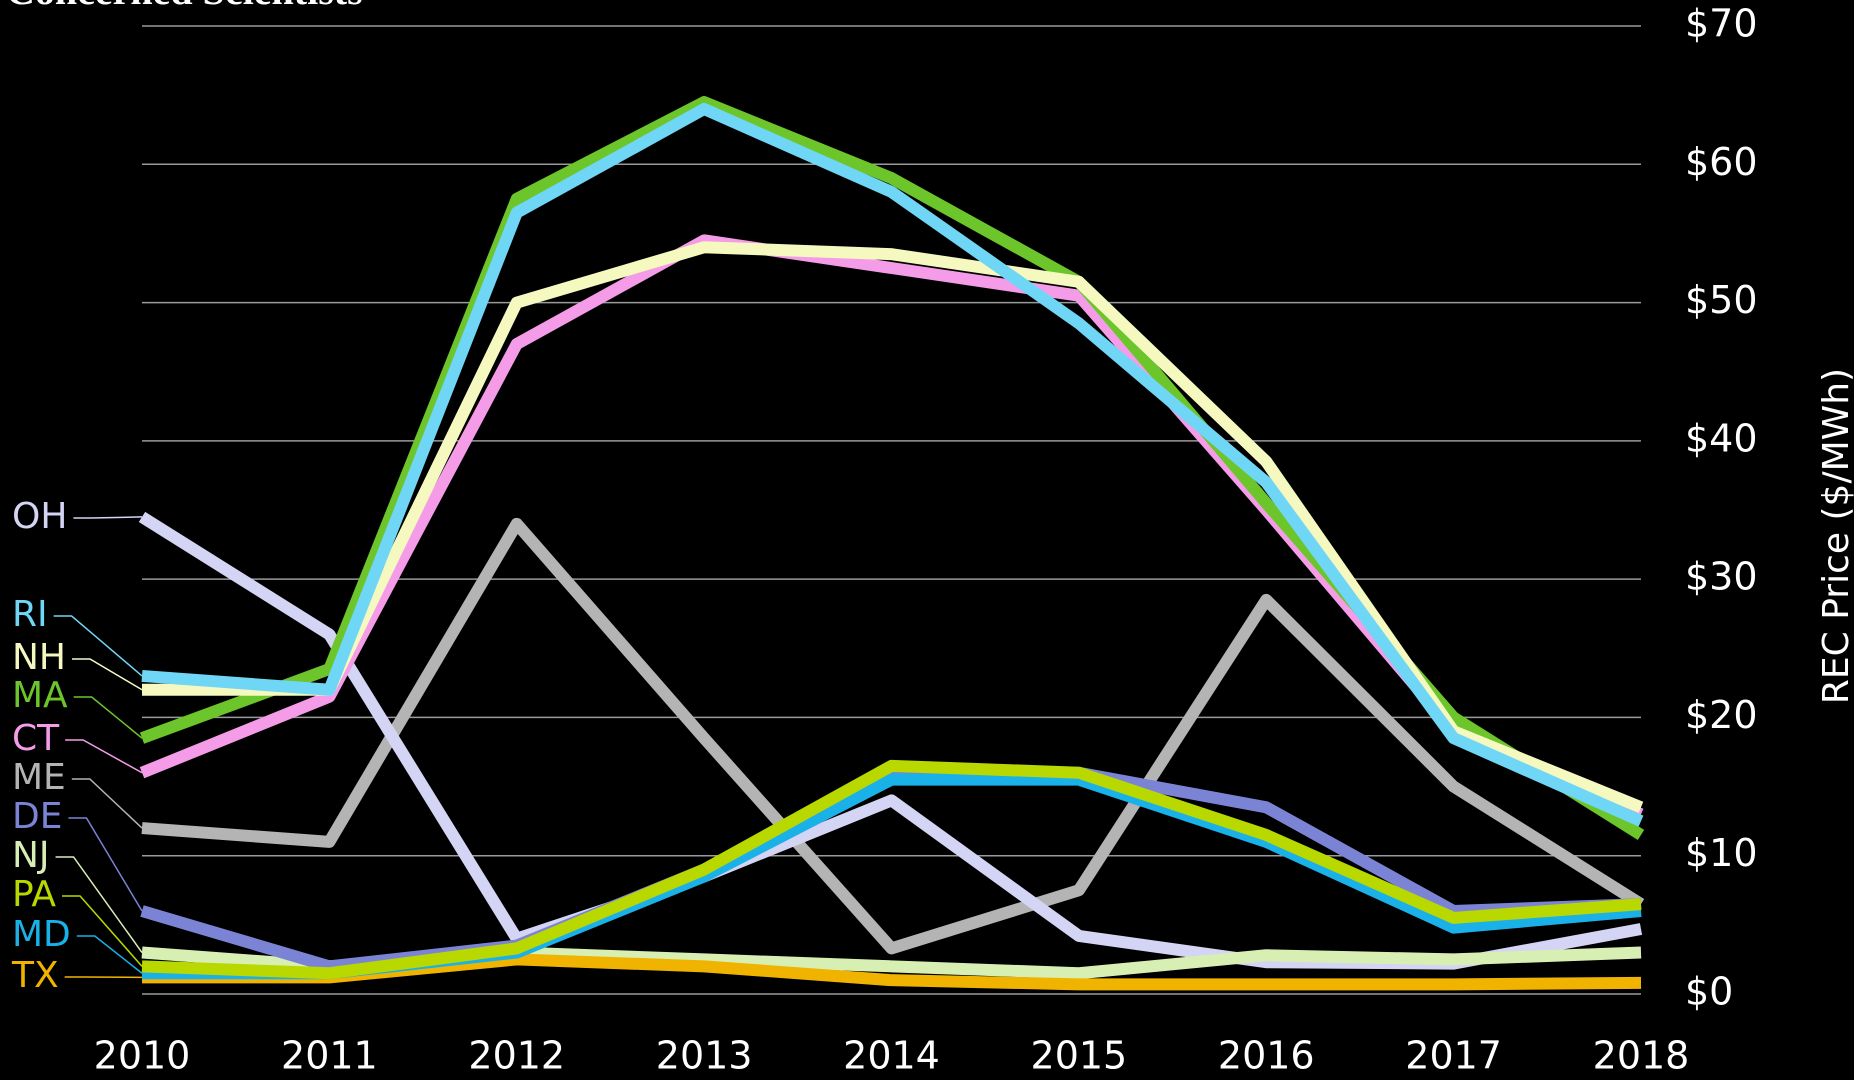  I want to click on series-label: NJ, so click(31, 855).